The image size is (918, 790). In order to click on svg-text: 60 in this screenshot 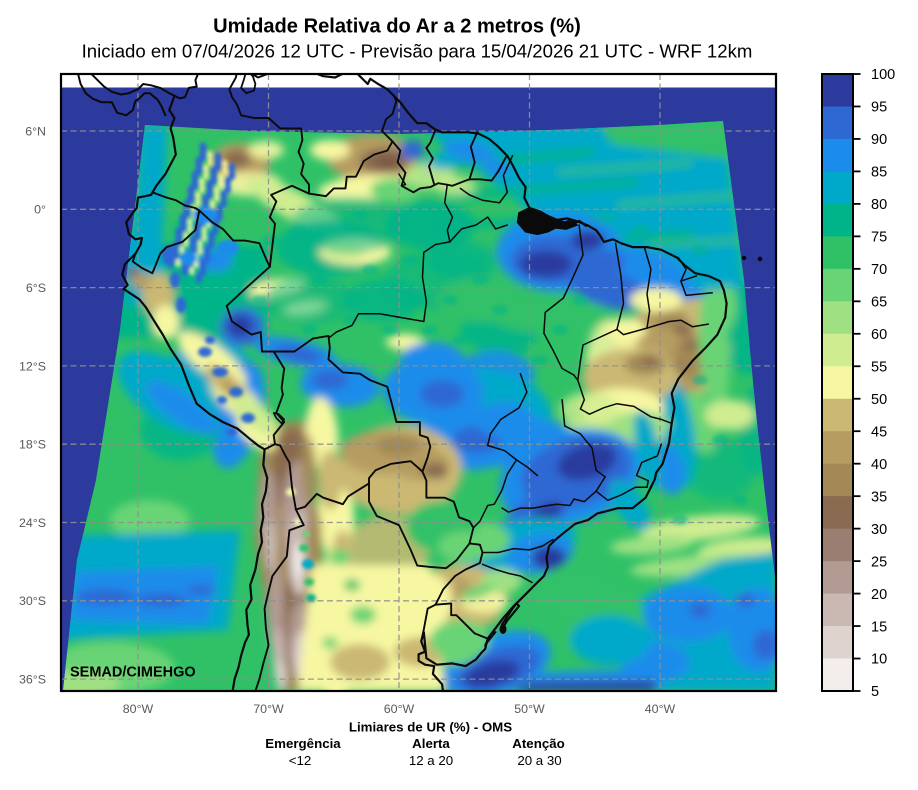, I will do `click(879, 335)`.